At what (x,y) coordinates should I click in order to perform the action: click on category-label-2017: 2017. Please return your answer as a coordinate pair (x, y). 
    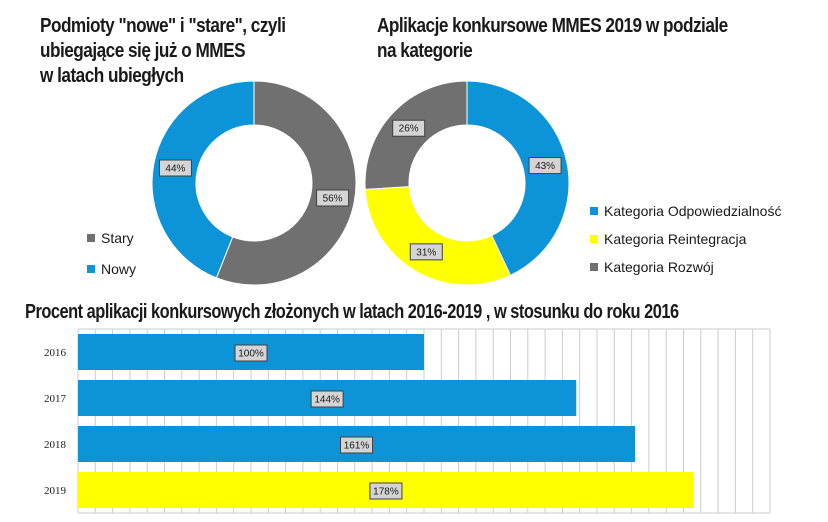
    Looking at the image, I should click on (55, 399).